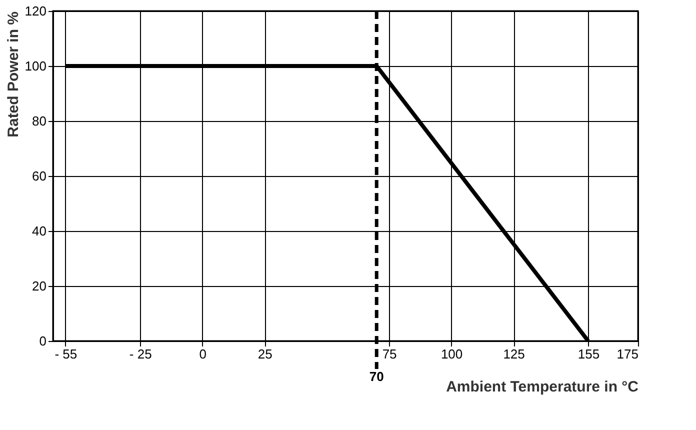  What do you see at coordinates (589, 354) in the screenshot?
I see `x-tick-label: 155` at bounding box center [589, 354].